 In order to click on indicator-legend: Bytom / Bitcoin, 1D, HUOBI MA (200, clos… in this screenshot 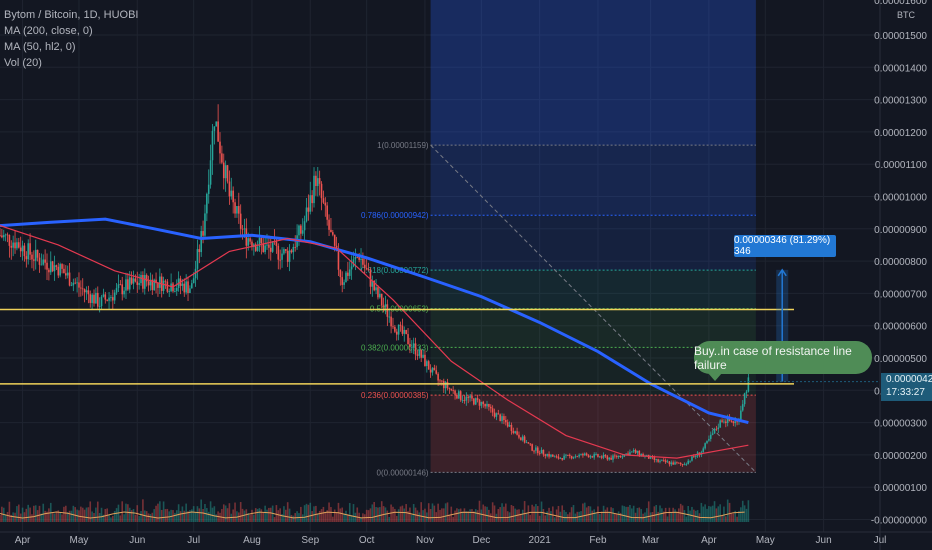, I will do `click(71, 39)`.